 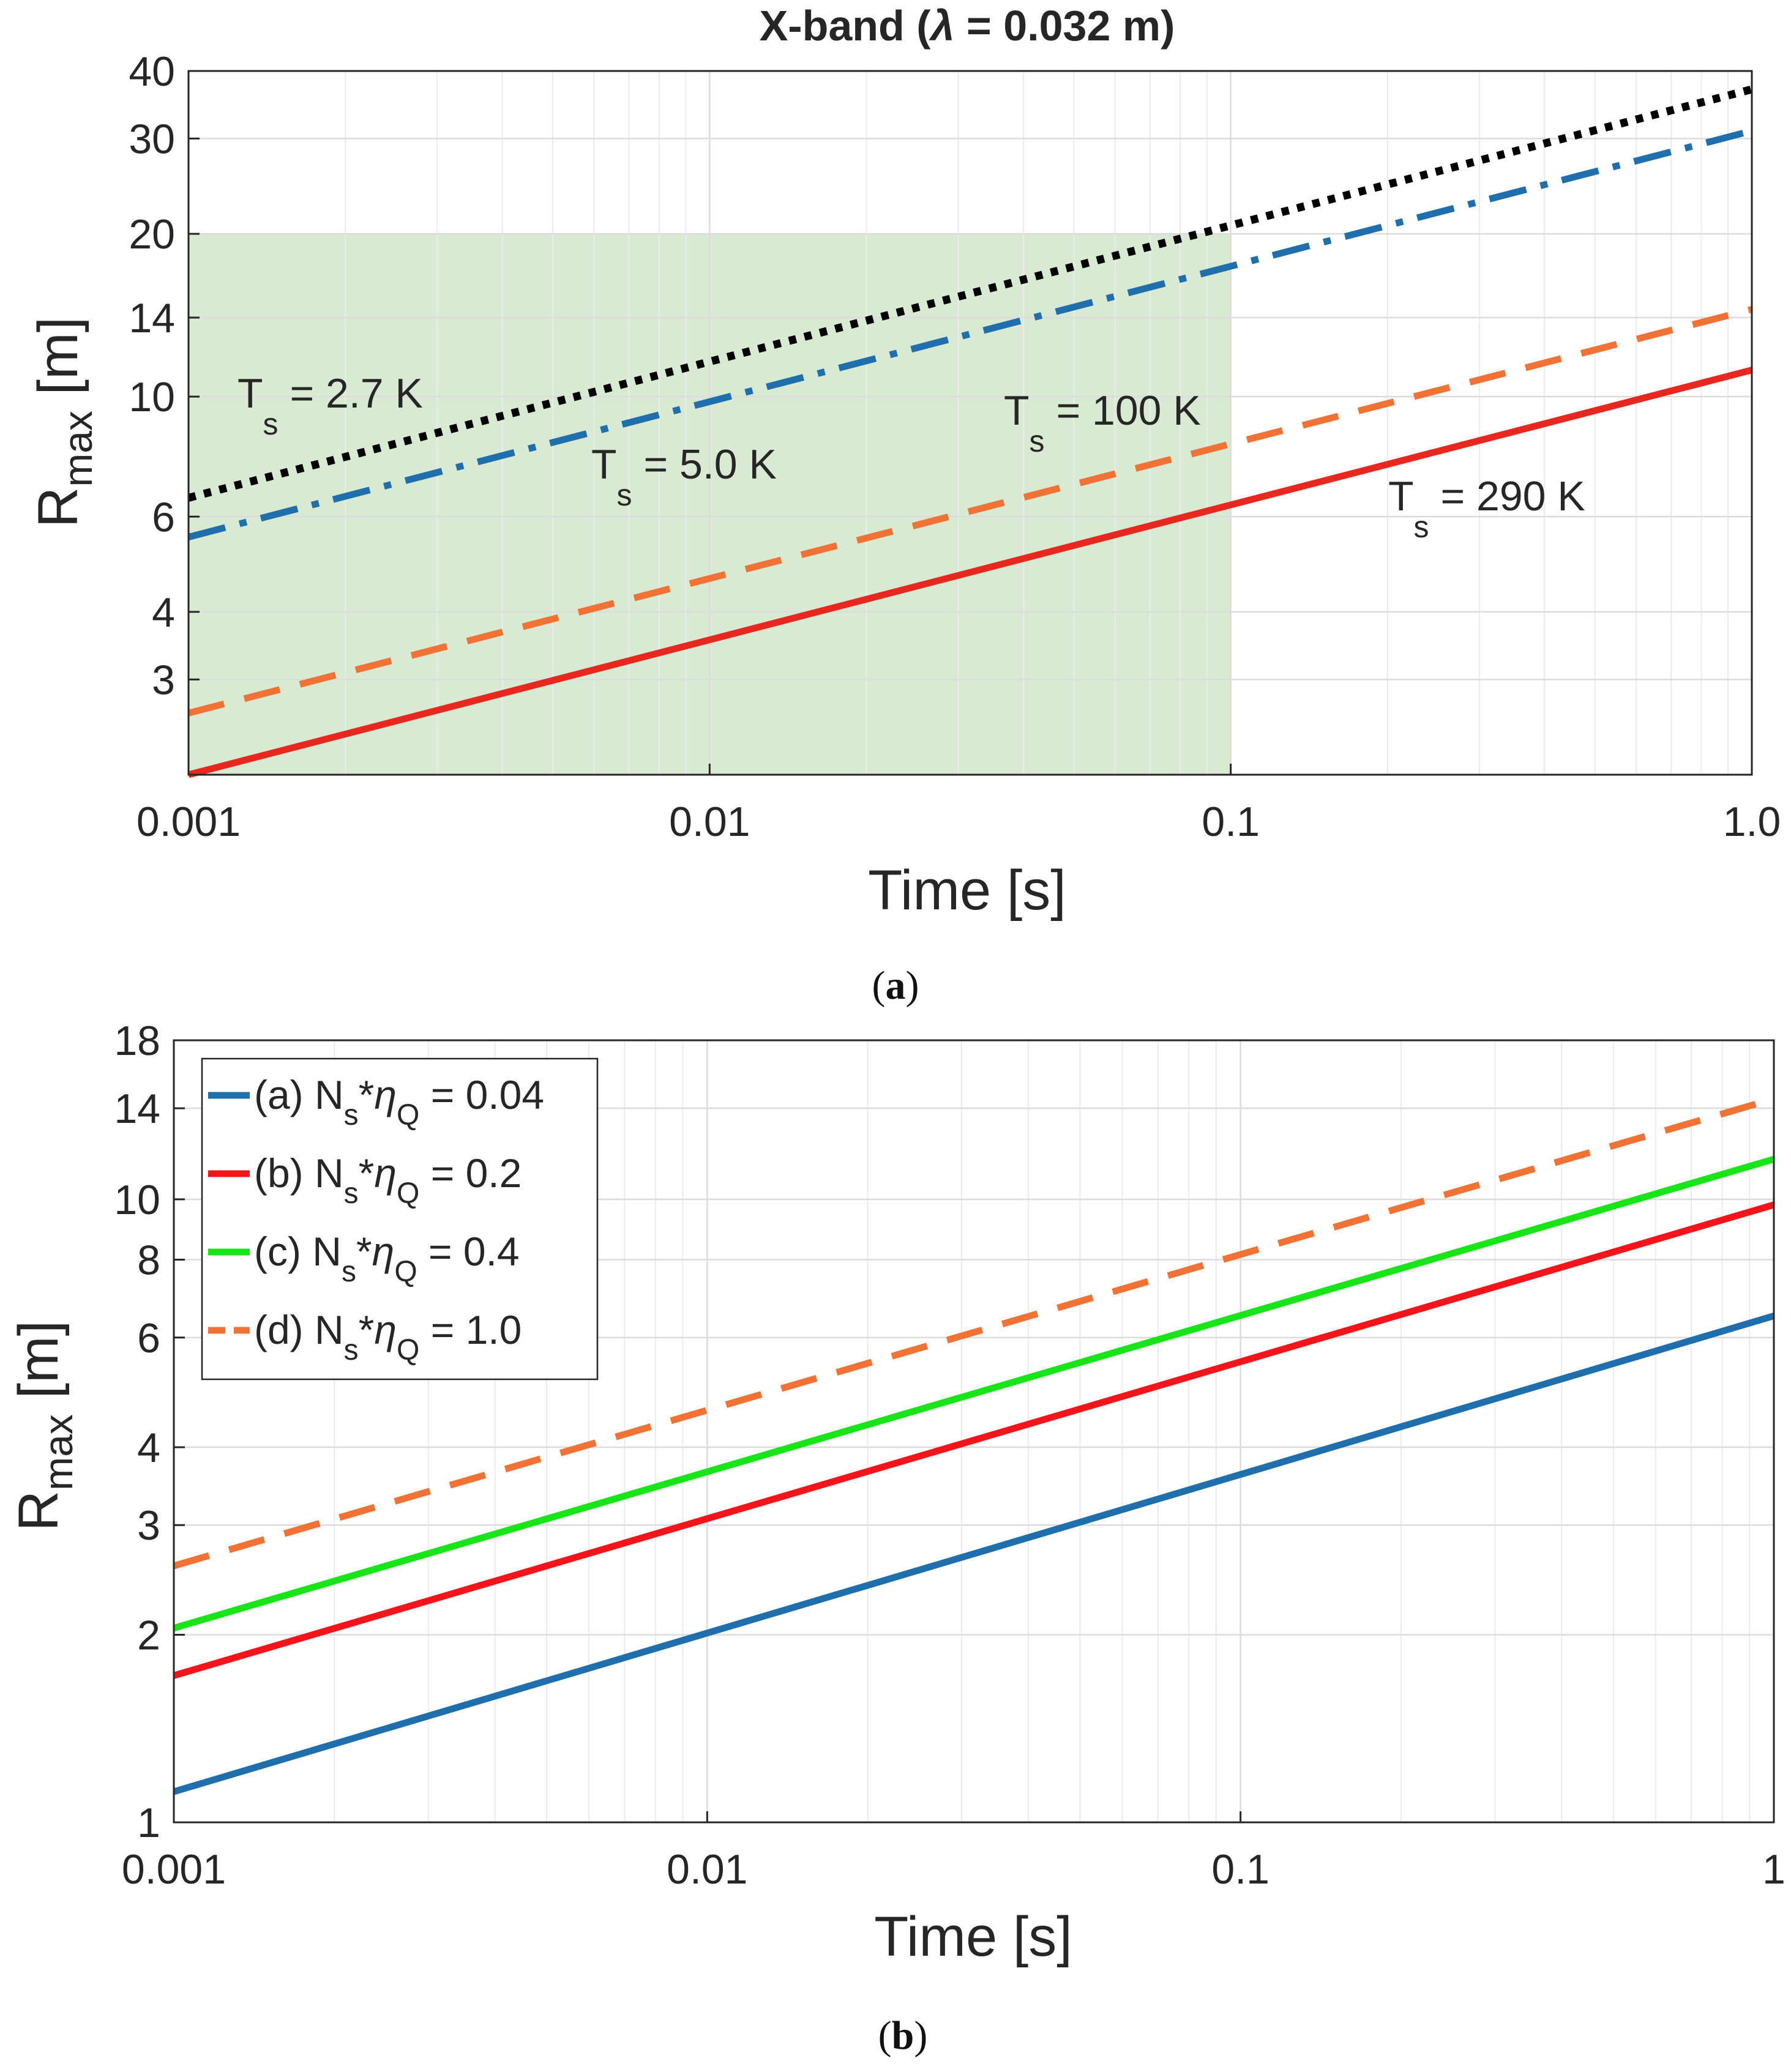 I want to click on x-tick-label: 1, so click(x=1774, y=1869).